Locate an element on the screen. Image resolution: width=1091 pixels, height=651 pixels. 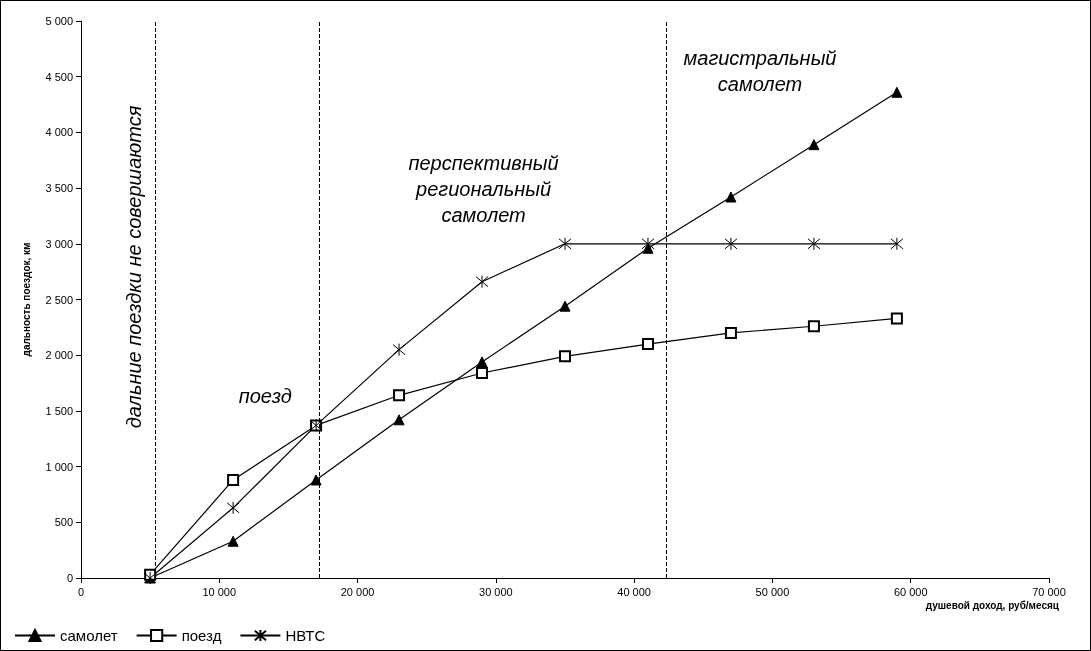
x-tick-label: 60 000 is located at coordinates (910, 591).